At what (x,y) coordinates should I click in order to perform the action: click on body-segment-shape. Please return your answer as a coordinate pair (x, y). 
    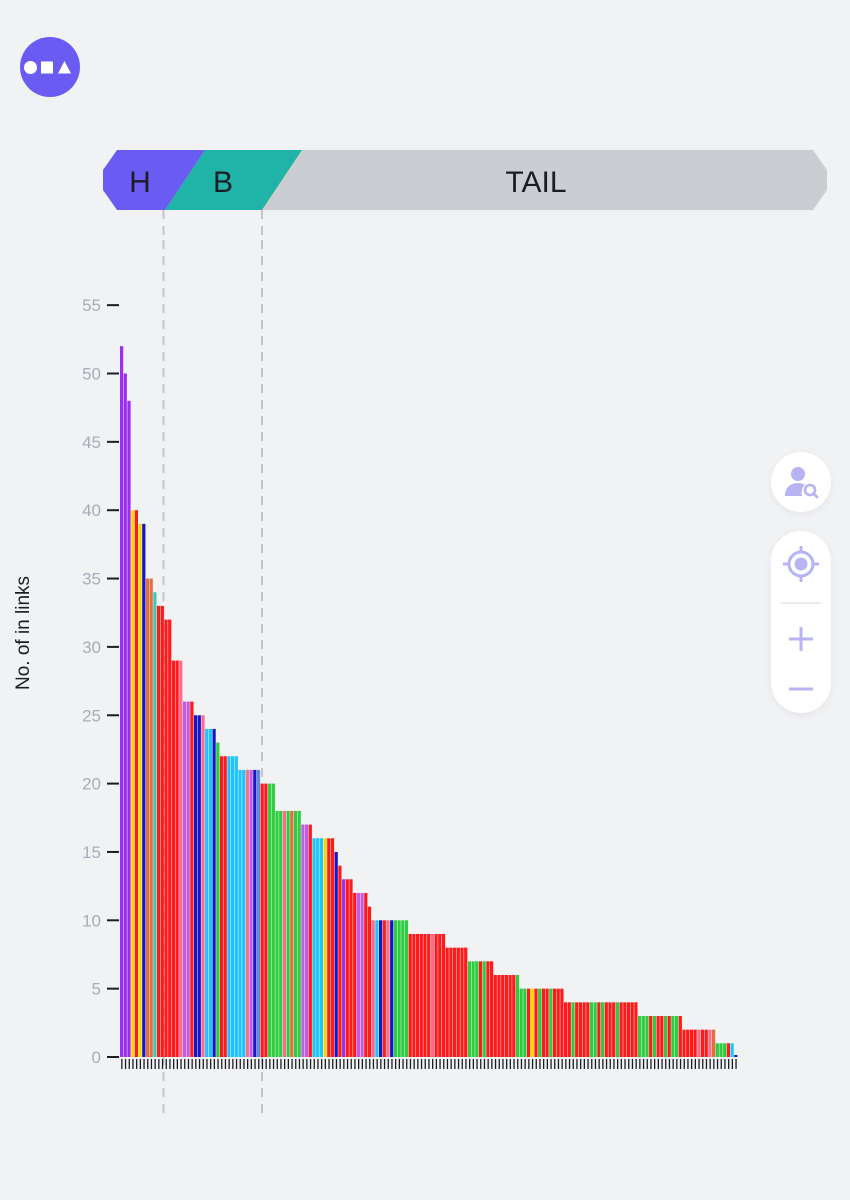
    Looking at the image, I should click on (233, 180).